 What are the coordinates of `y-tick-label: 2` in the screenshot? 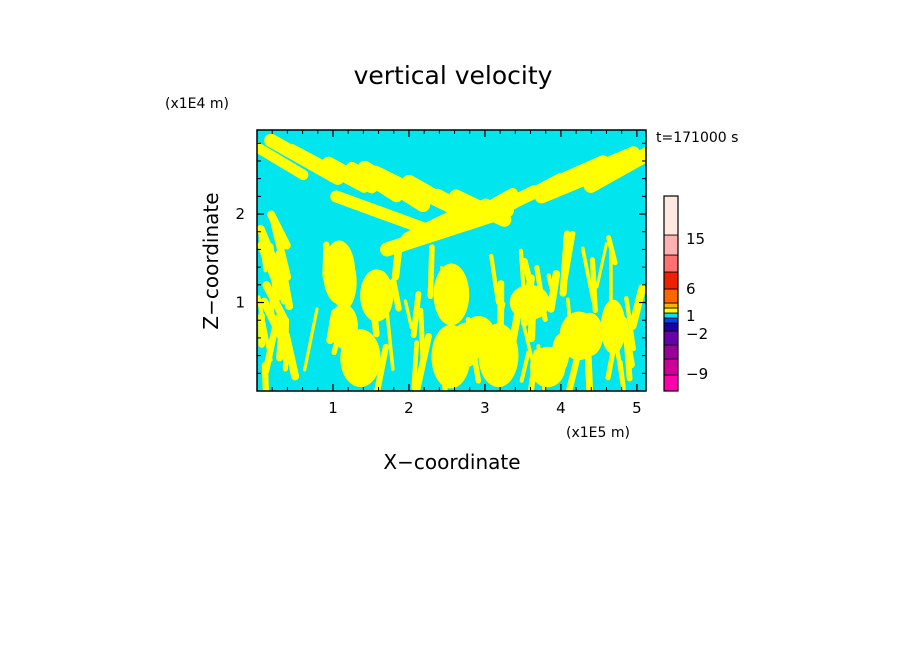 It's located at (240, 214).